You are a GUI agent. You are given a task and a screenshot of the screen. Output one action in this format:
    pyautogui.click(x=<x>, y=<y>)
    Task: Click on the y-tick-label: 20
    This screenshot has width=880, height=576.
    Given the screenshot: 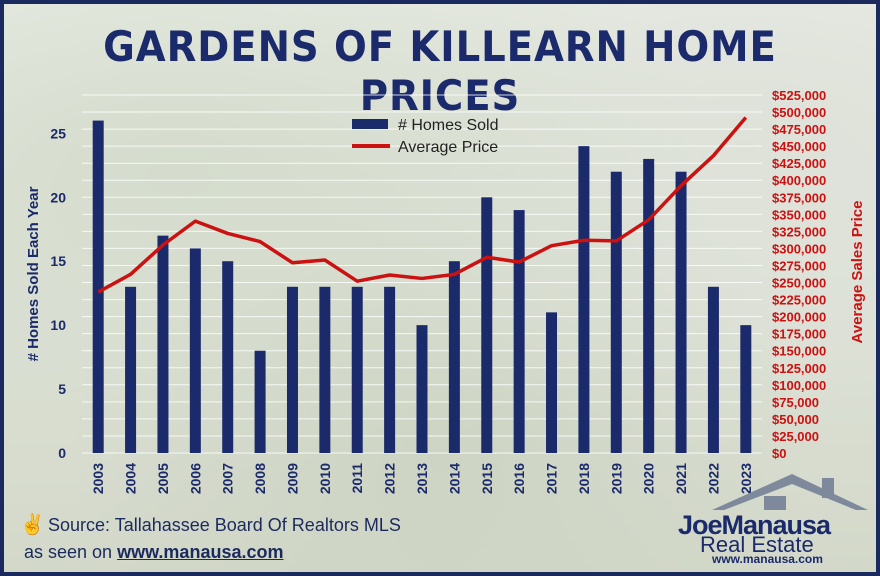 What is the action you would take?
    pyautogui.click(x=58, y=197)
    